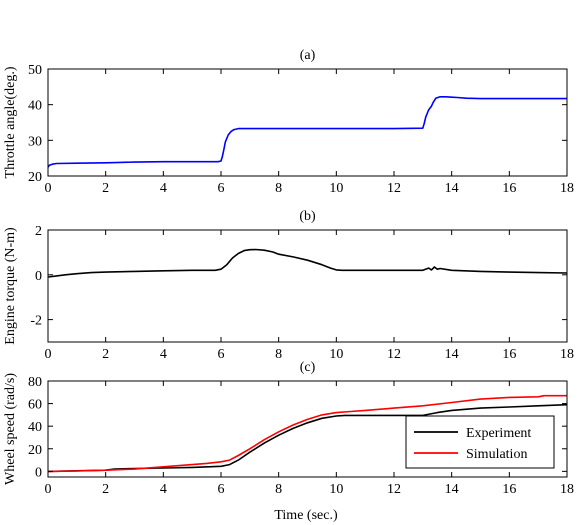 This screenshot has width=584, height=525. What do you see at coordinates (308, 55) in the screenshot?
I see `panel-title: (a)` at bounding box center [308, 55].